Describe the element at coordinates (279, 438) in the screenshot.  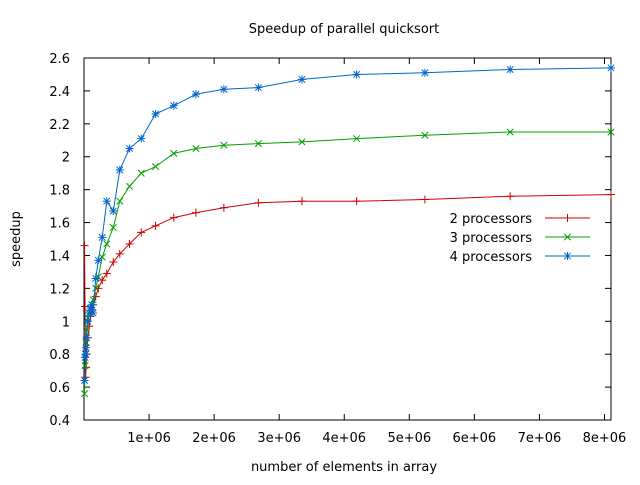
I see `x-tick-label: 3e+06` at that location.